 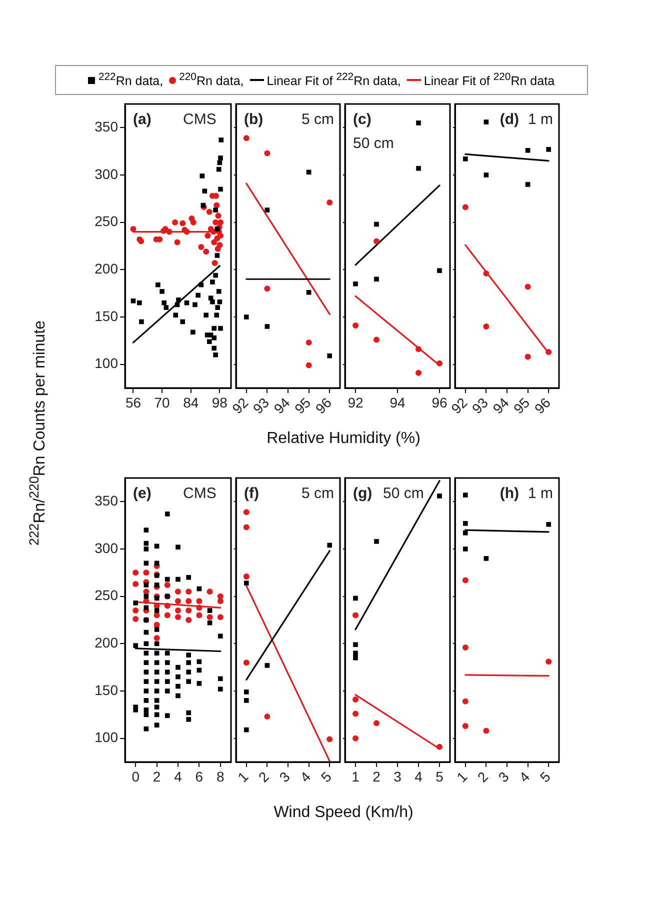 I want to click on annotation: 5 cm, so click(x=317, y=119).